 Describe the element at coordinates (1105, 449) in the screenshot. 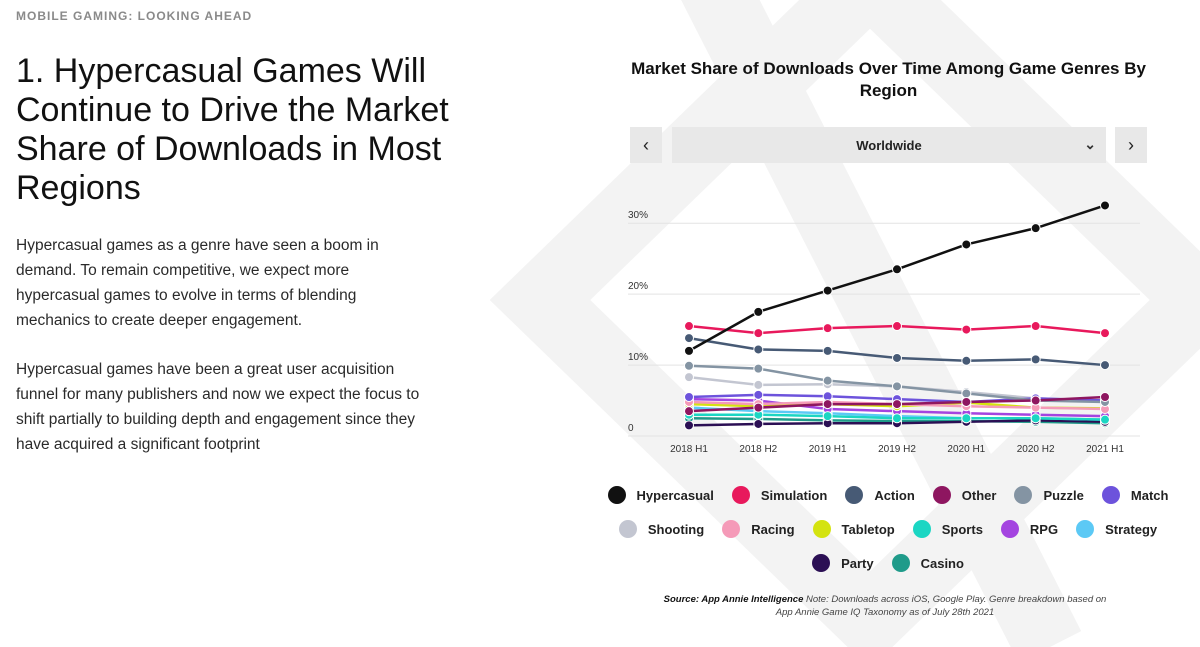

I see `x-tick-label: 2021 H1` at that location.